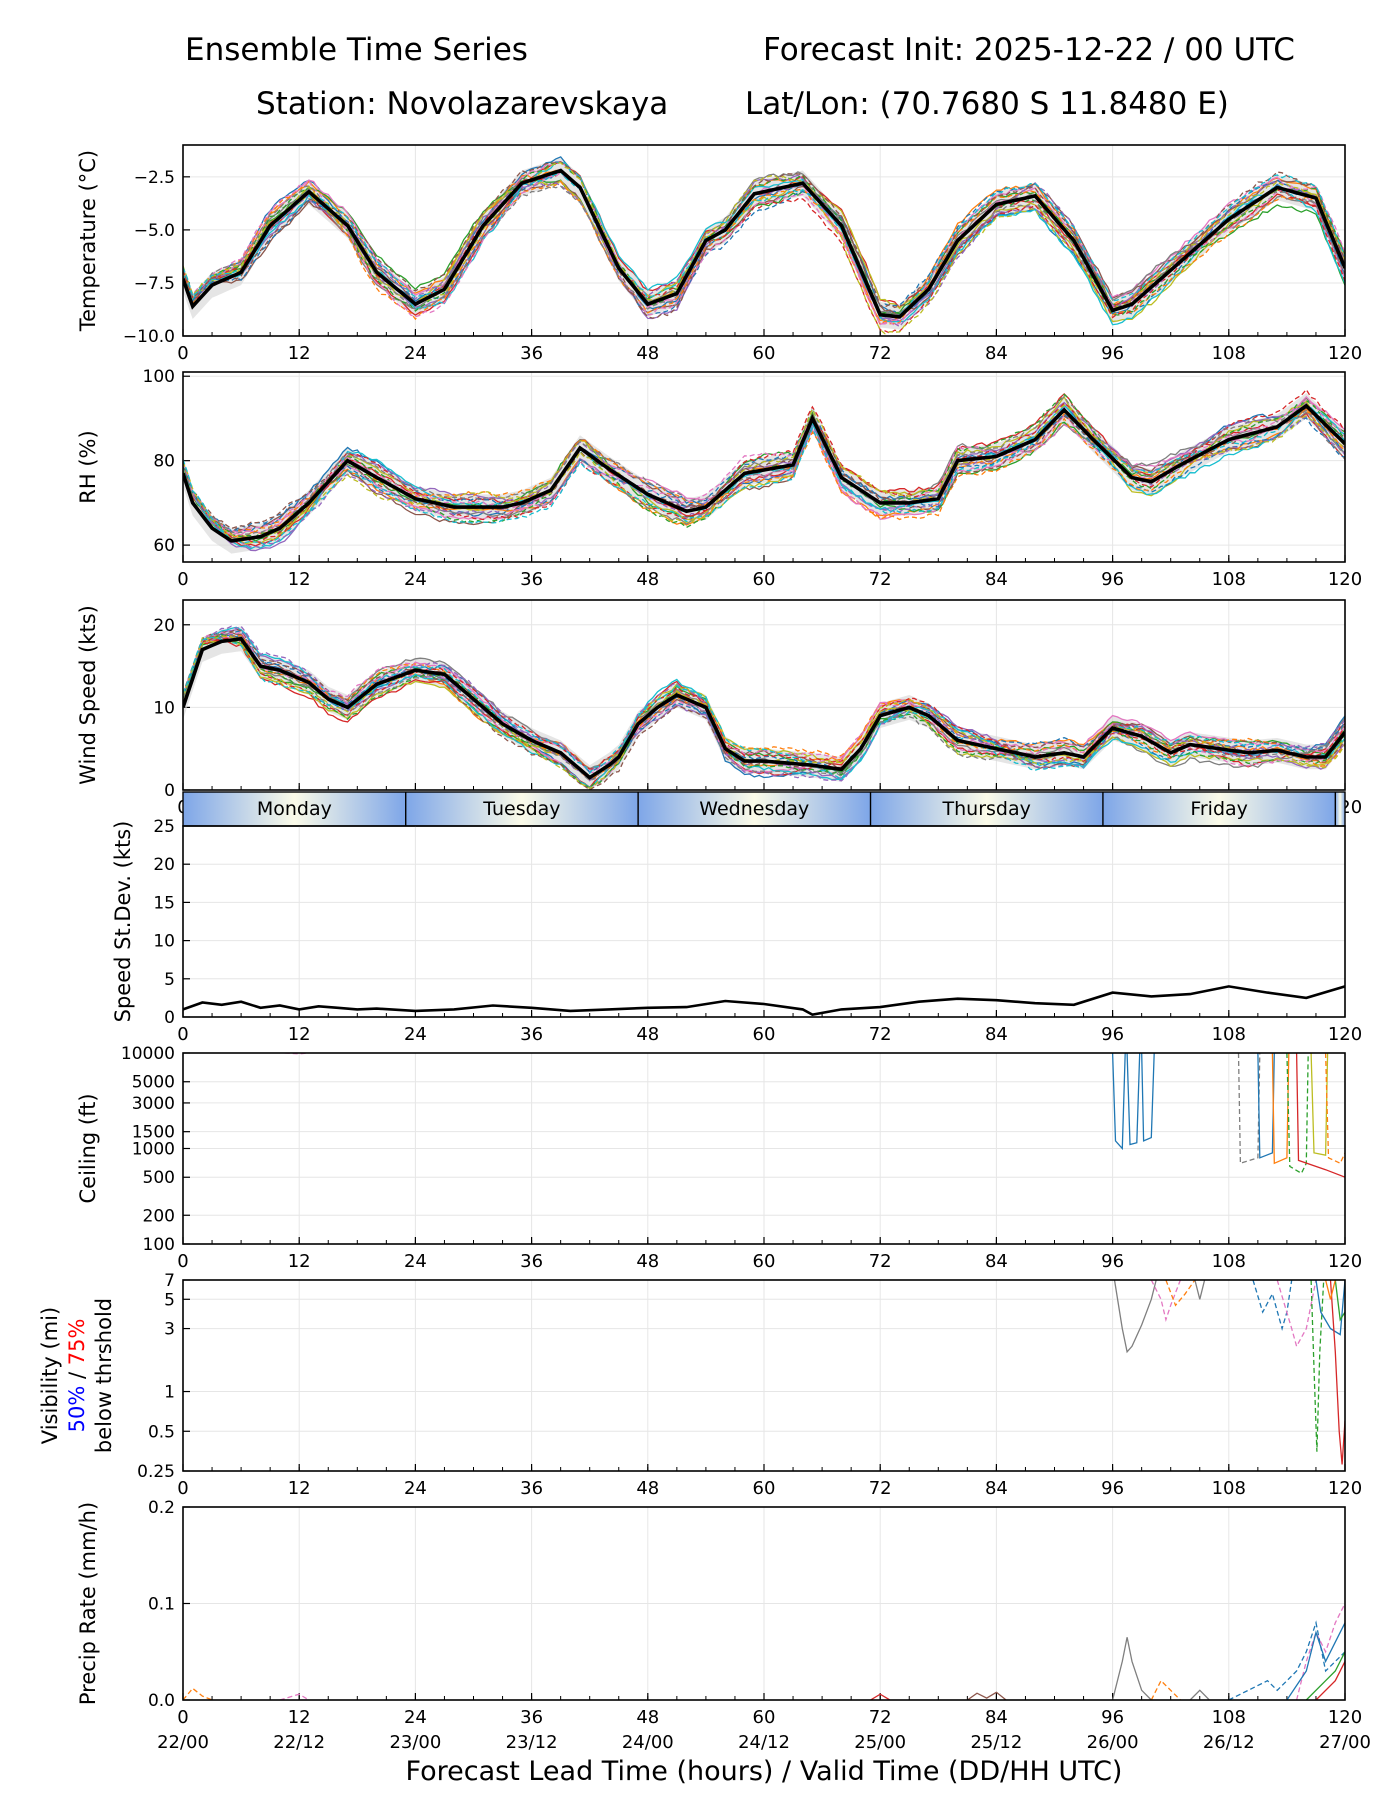 Image resolution: width=1400 pixels, height=1800 pixels. What do you see at coordinates (149, 337) in the screenshot?
I see `y-tick-label: −10.0` at bounding box center [149, 337].